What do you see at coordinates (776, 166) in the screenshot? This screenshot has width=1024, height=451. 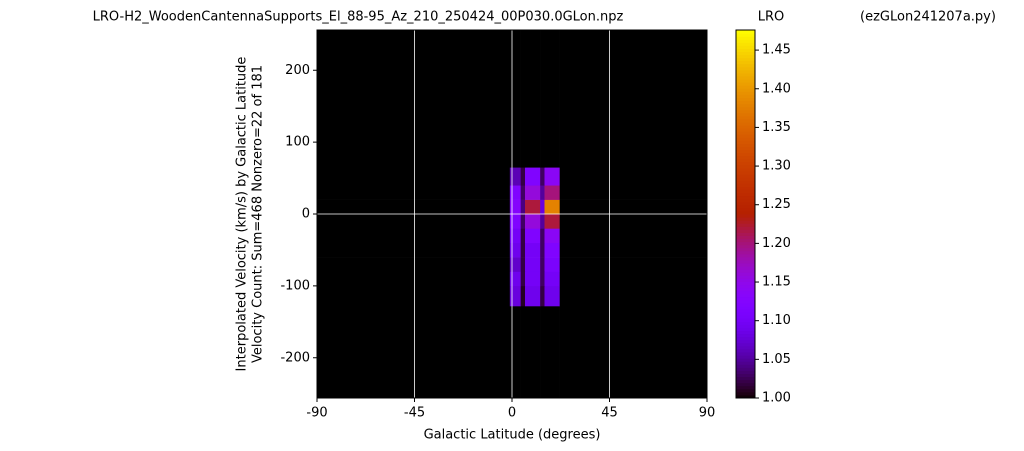 I see `colorbar-tick-label: 1.30` at bounding box center [776, 166].